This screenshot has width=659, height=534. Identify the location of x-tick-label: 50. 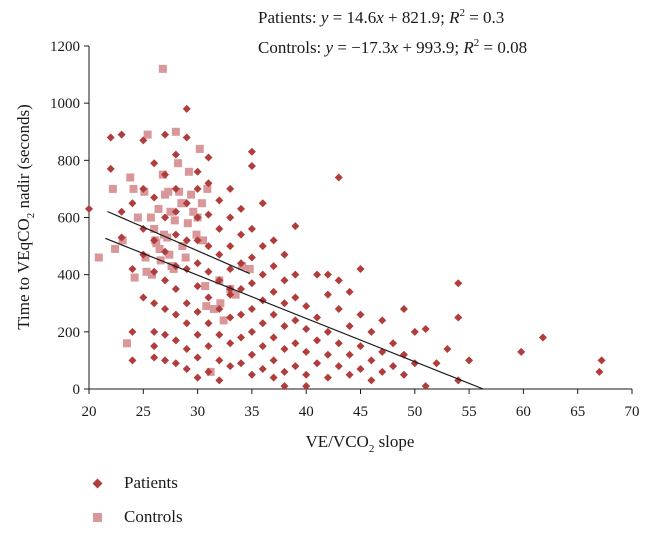
(414, 412).